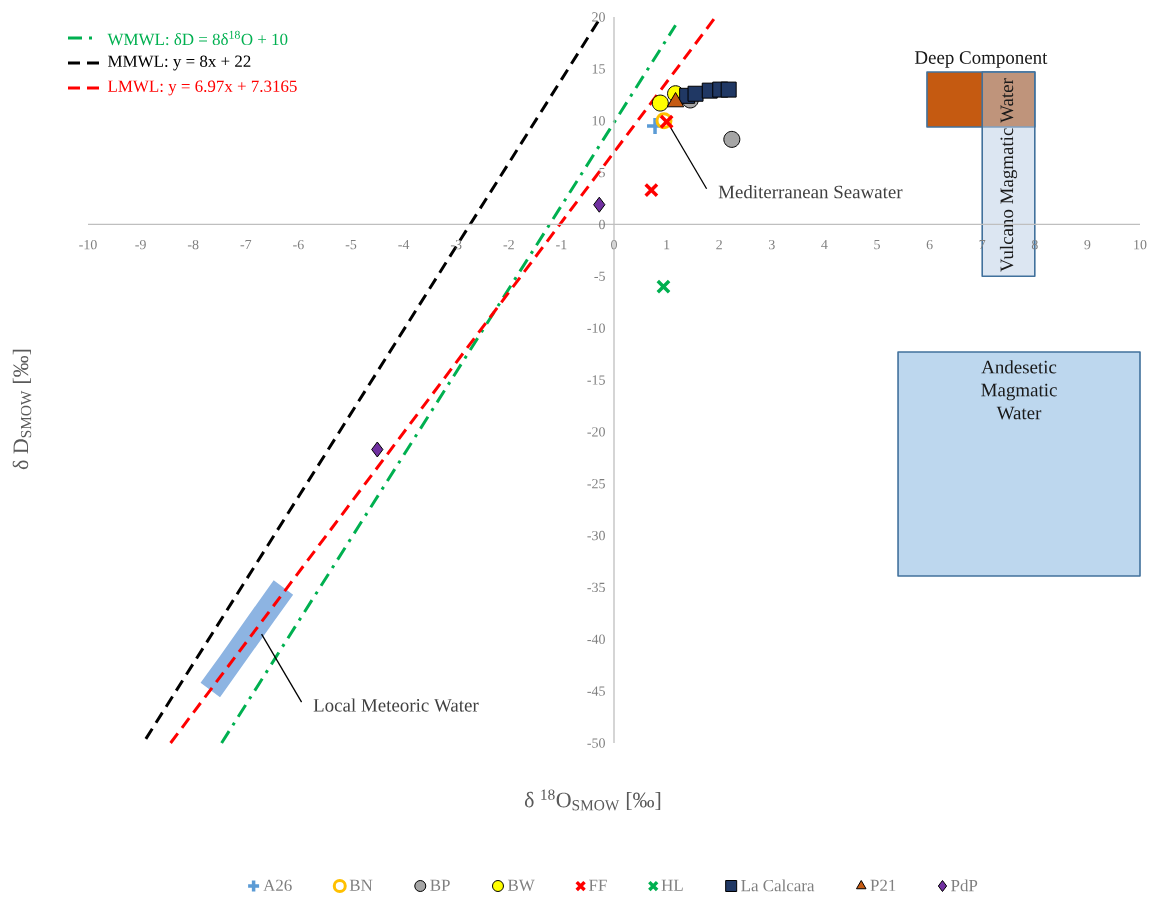 Image resolution: width=1153 pixels, height=900 pixels. I want to click on annotation: Mediterranean Seawater, so click(810, 192).